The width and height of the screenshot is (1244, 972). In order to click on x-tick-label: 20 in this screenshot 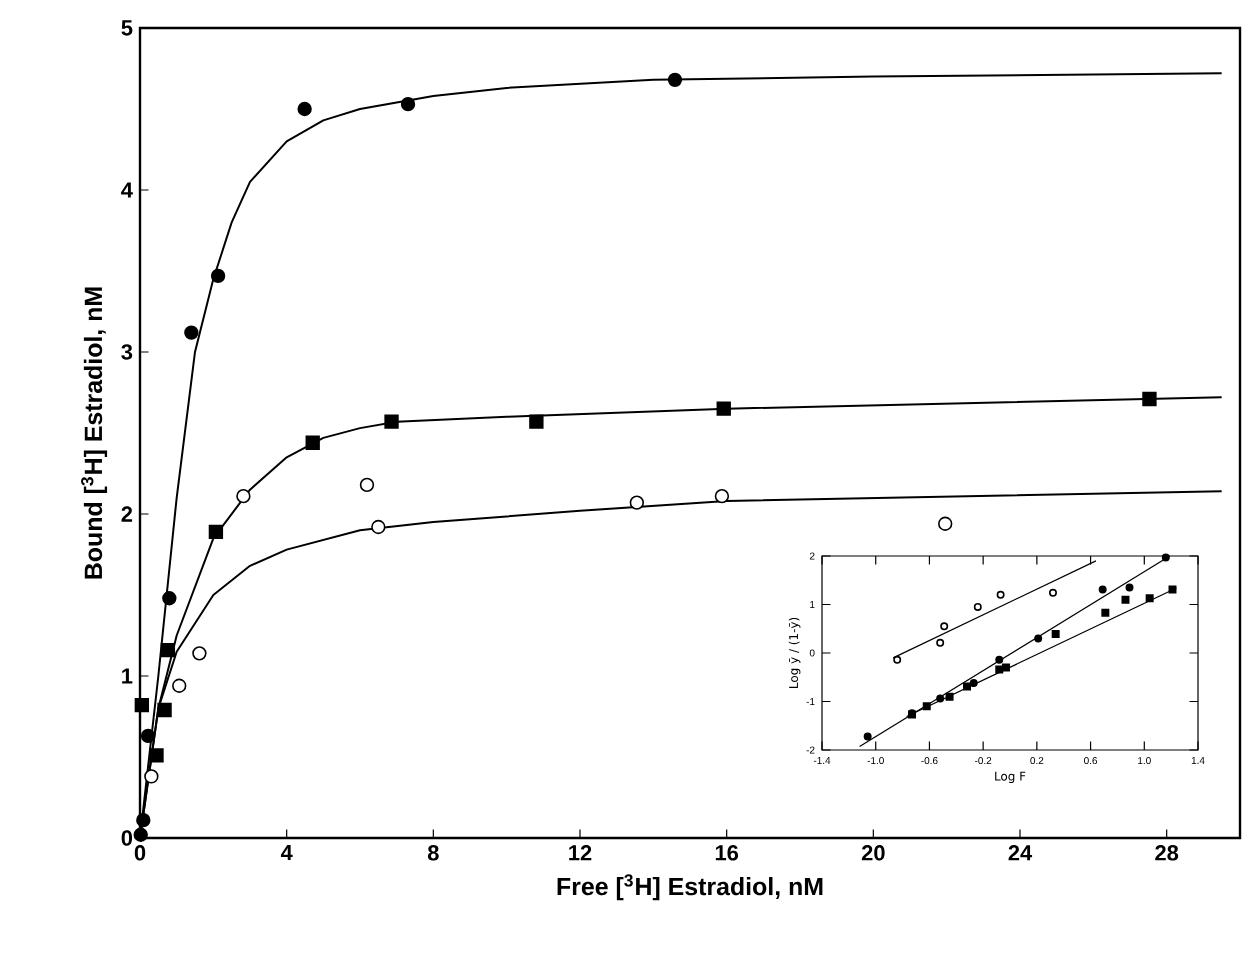, I will do `click(873, 853)`.